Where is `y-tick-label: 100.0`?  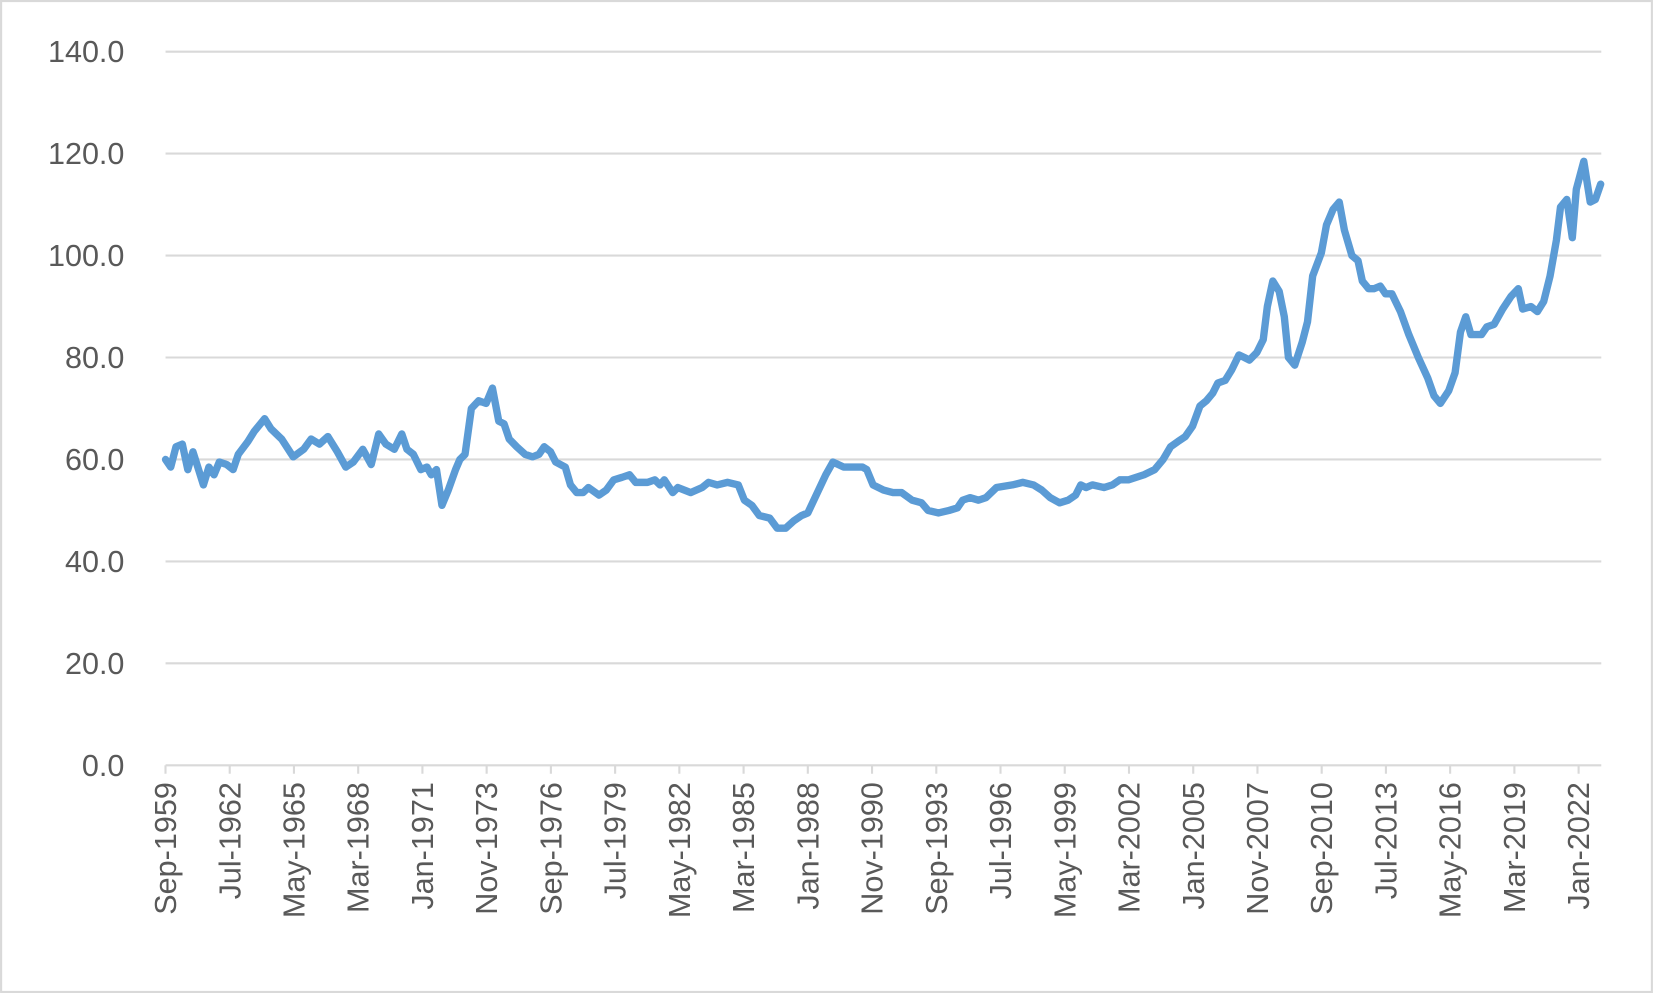
y-tick-label: 100.0 is located at coordinates (86, 256).